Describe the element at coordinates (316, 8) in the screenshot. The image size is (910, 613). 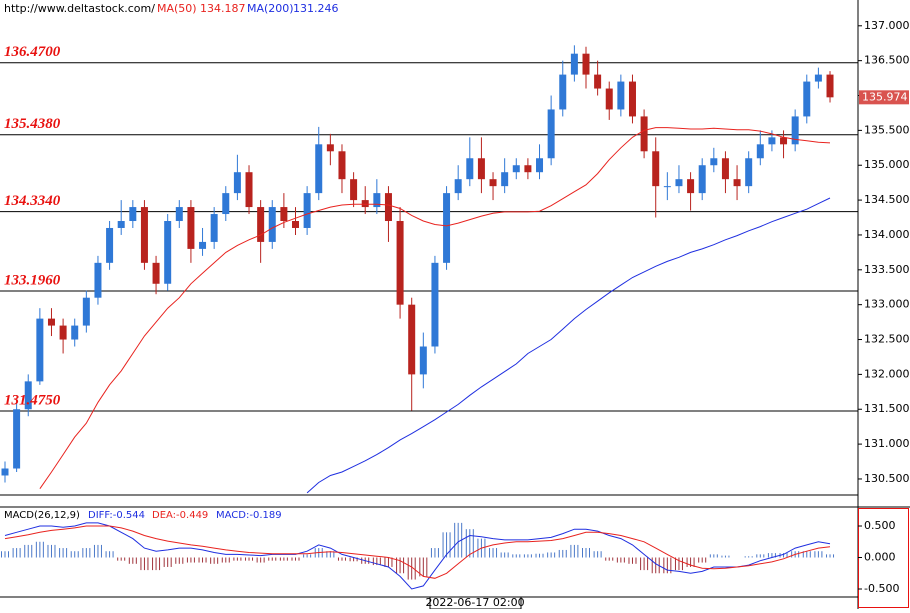
I see `ma200-value: 131.246` at that location.